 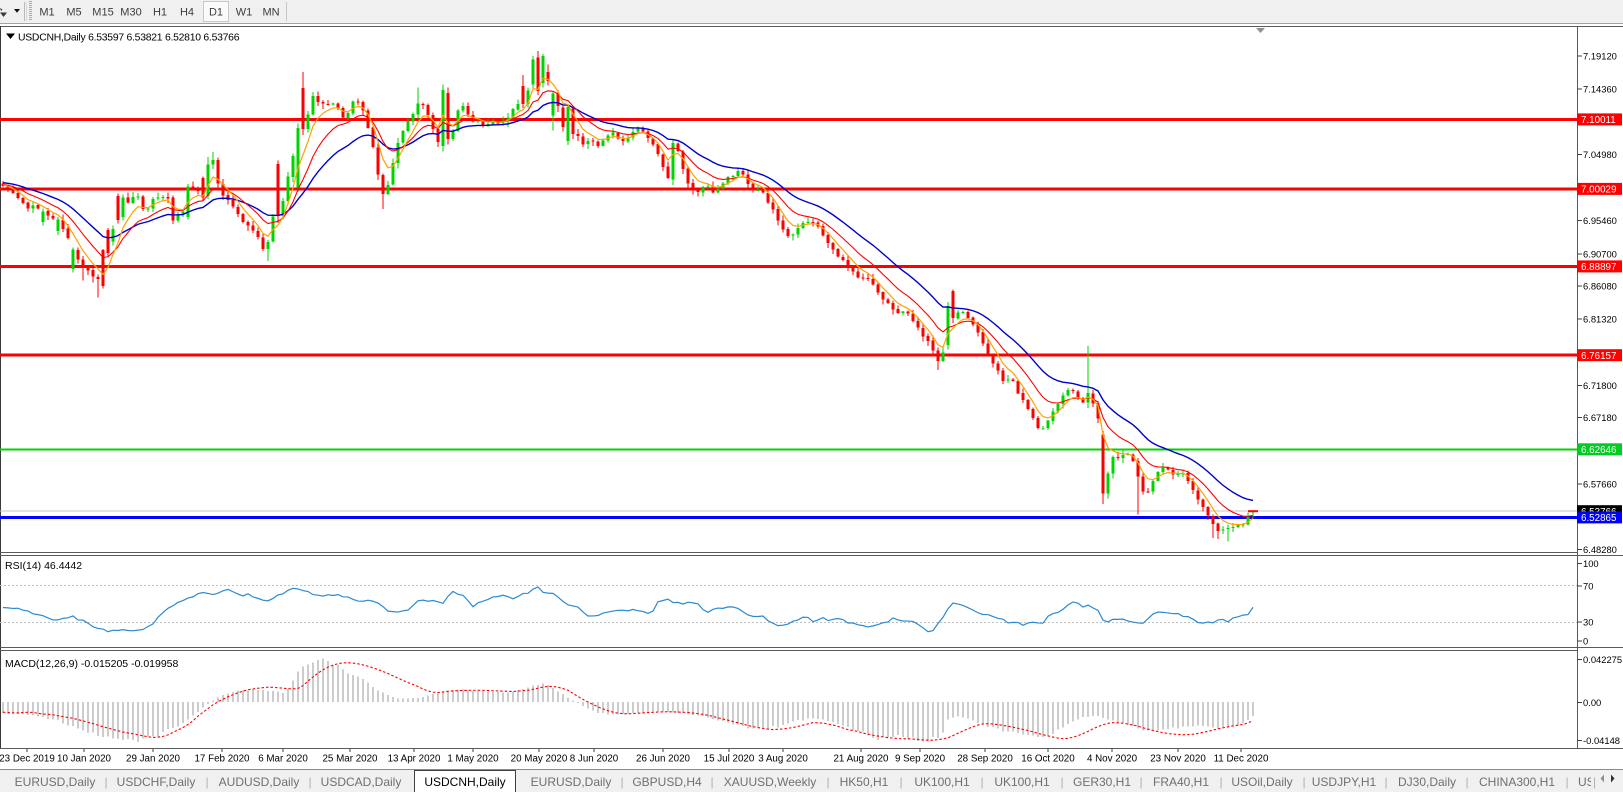 I want to click on svg-text: 6.95460, so click(x=1600, y=220).